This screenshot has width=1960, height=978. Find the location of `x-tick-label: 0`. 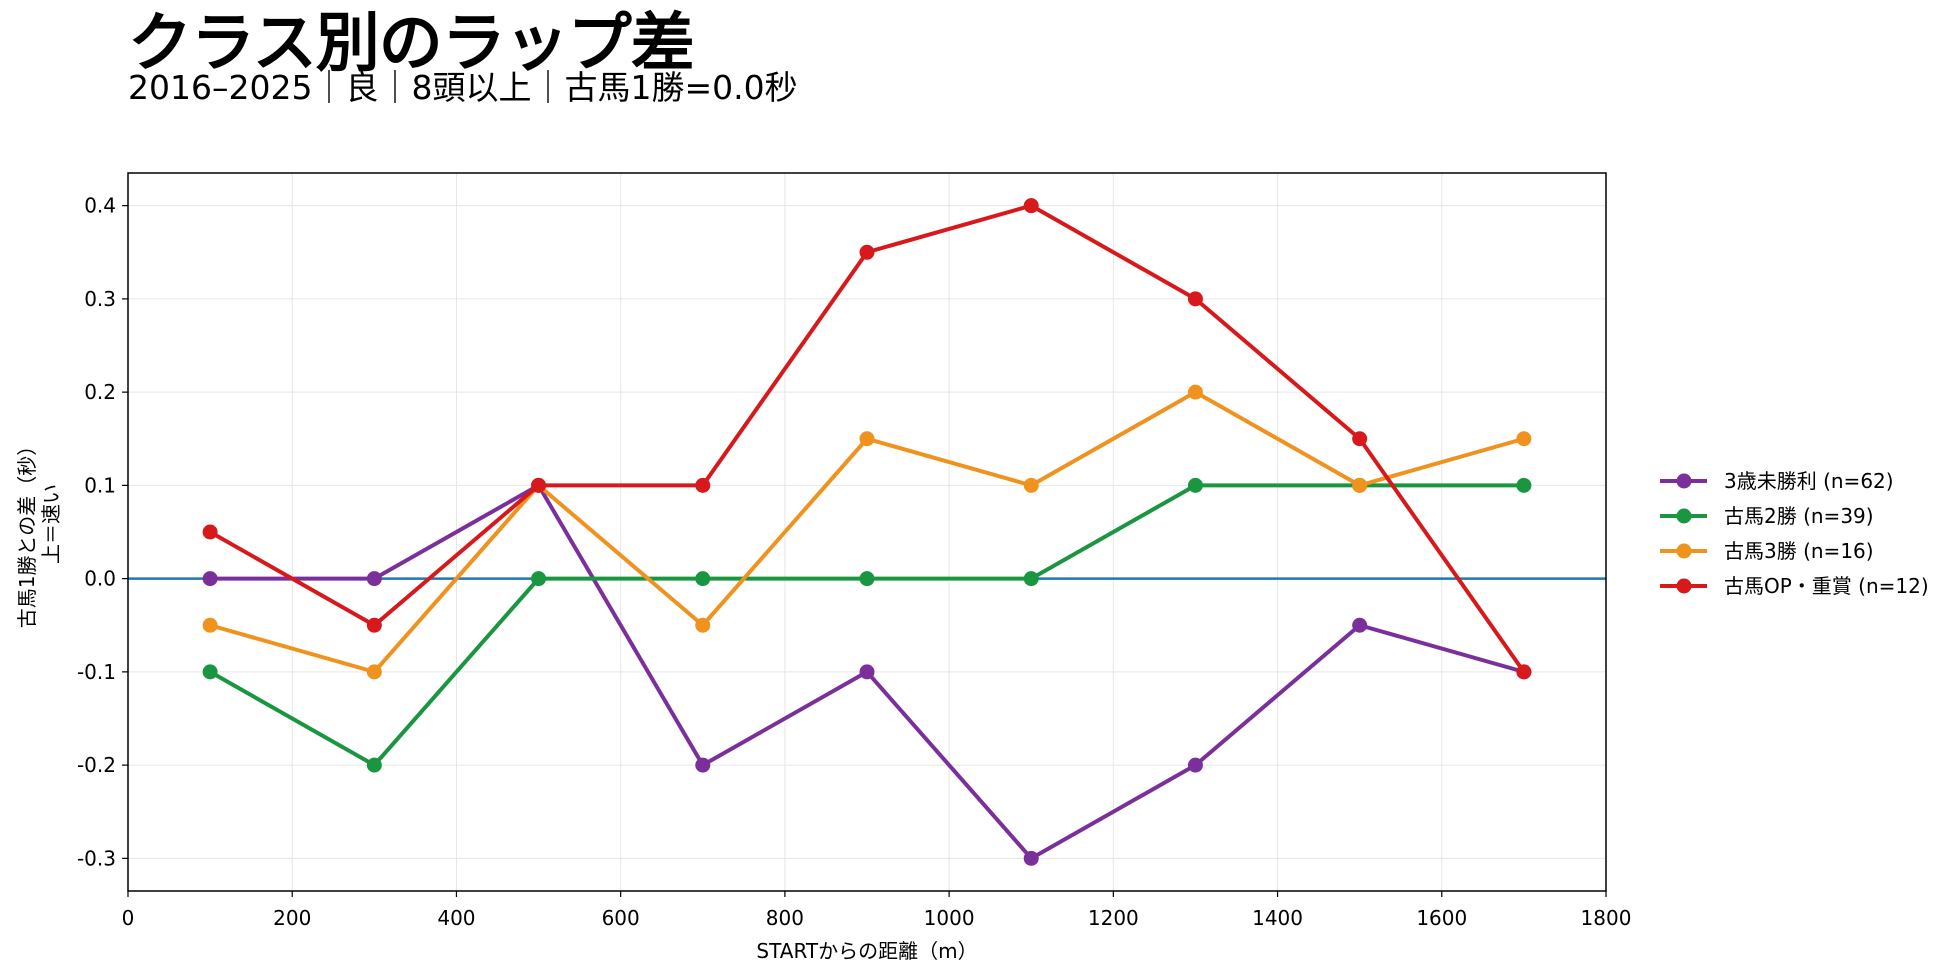

x-tick-label: 0 is located at coordinates (128, 918).